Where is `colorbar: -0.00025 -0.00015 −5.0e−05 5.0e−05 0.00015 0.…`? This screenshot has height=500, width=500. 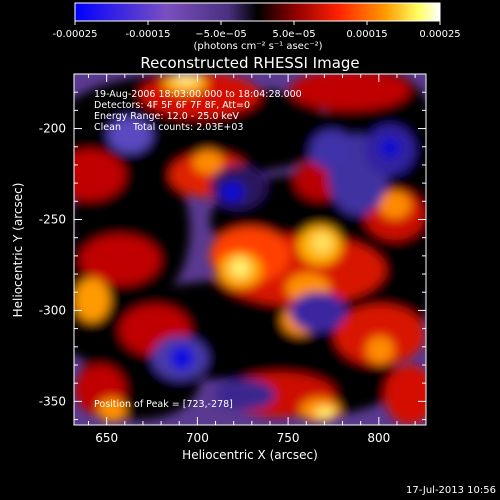 colorbar: -0.00025 -0.00015 −5.0e−05 5.0e−05 0.00015 0.… is located at coordinates (257, 27).